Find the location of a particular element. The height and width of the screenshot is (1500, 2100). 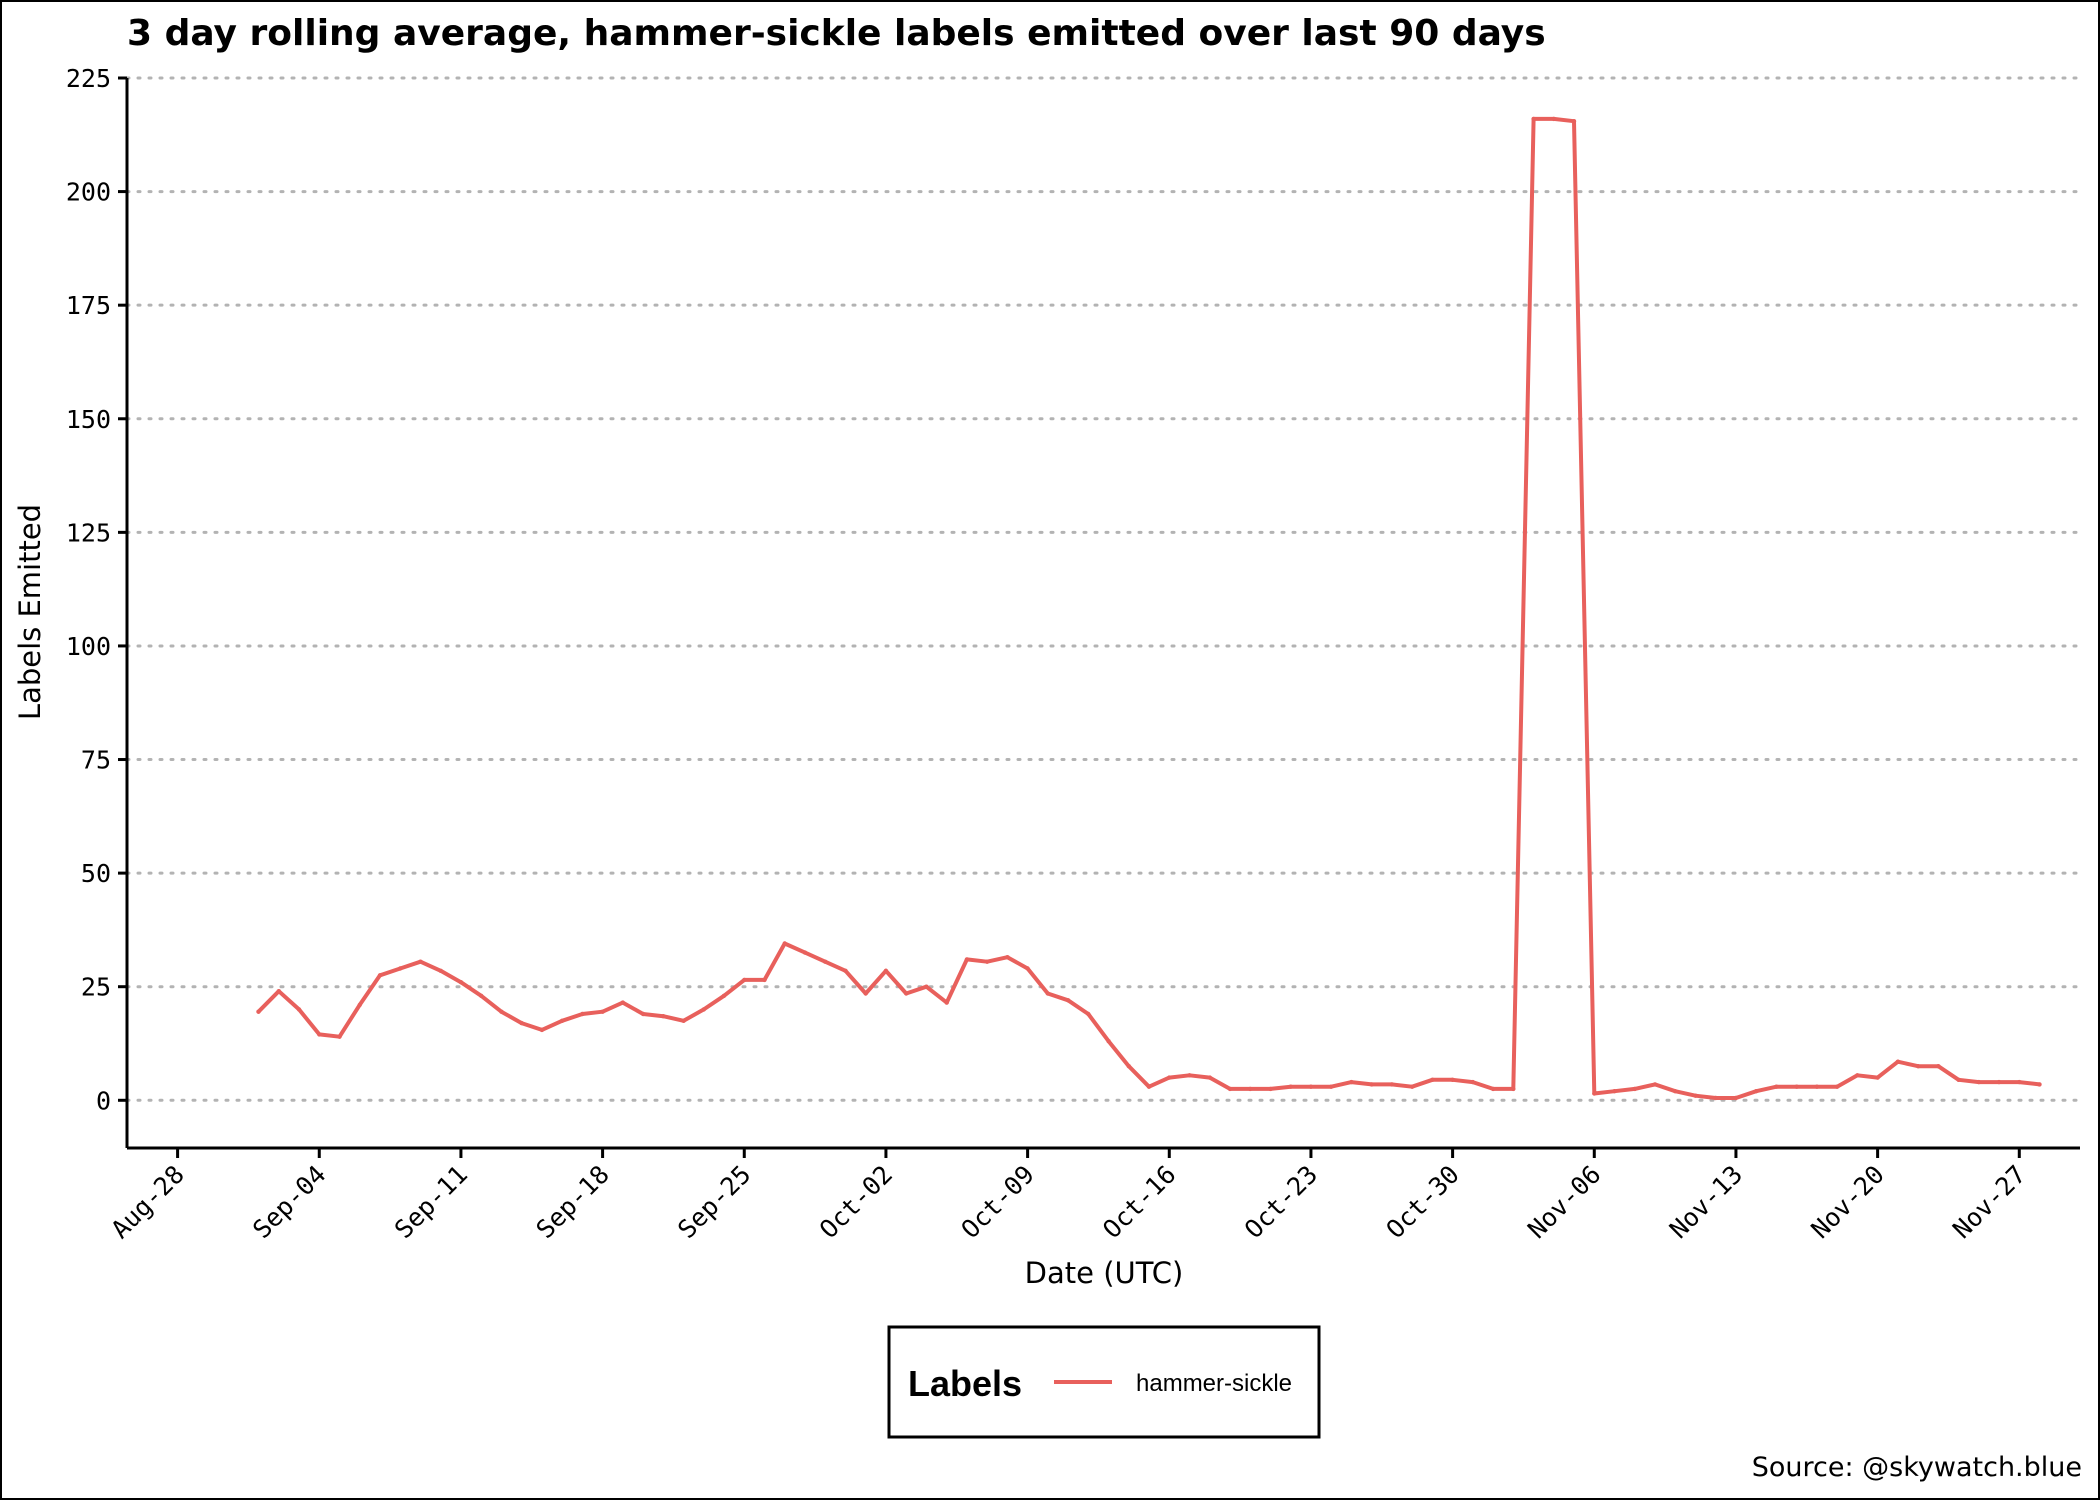

legend-title: Labels is located at coordinates (965, 1383).